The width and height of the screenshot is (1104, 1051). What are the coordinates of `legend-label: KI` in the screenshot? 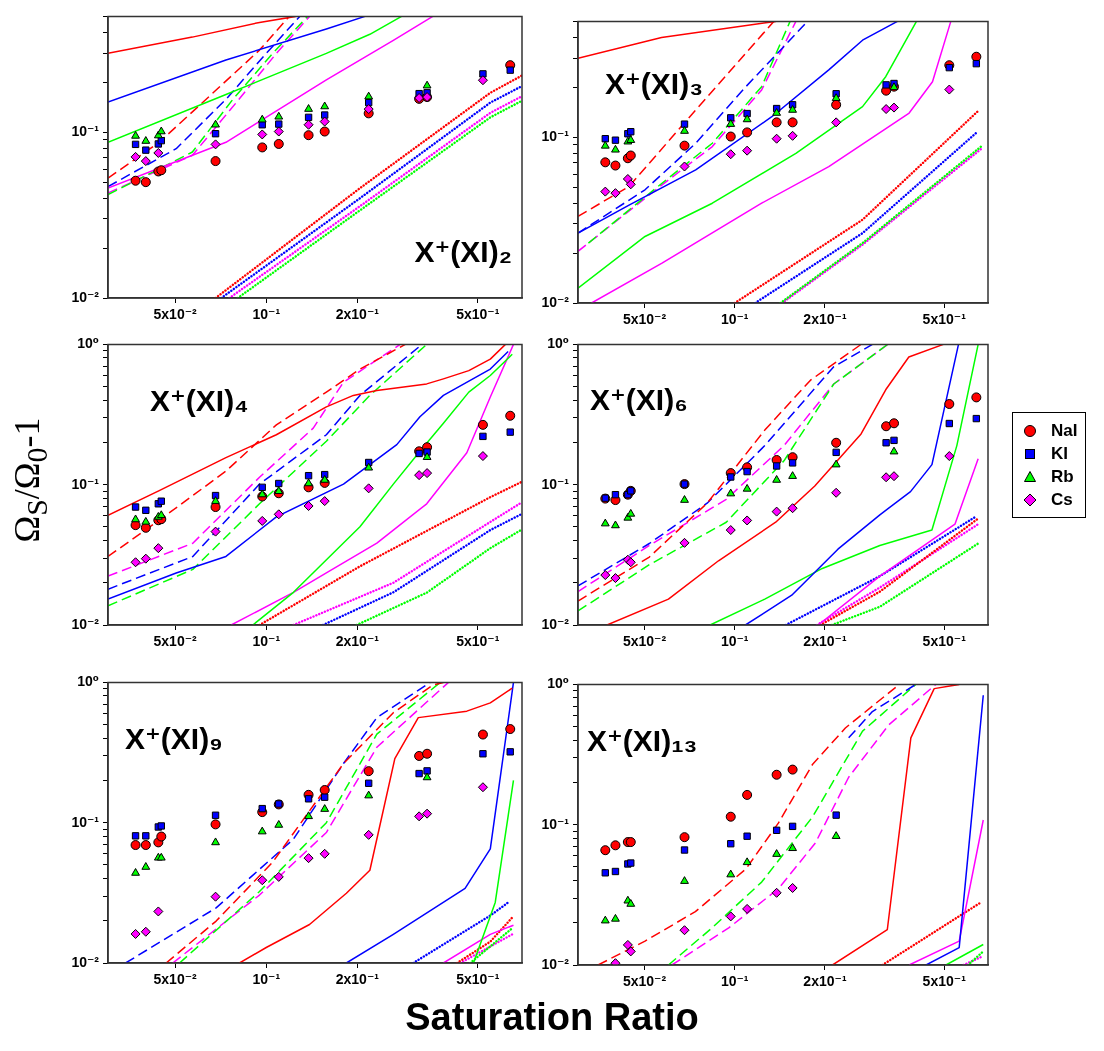 It's located at (1059, 453).